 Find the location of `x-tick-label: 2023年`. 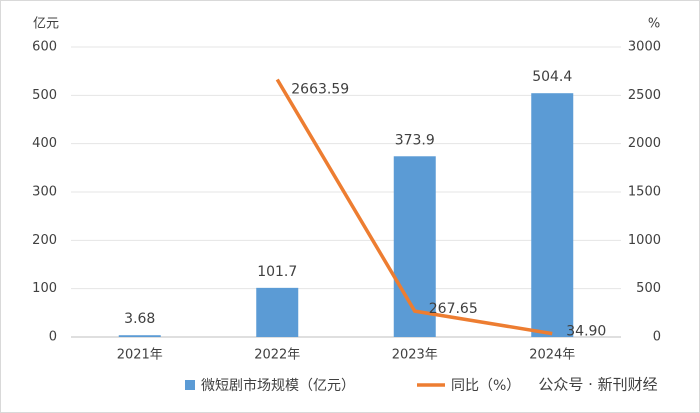

x-tick-label: 2023年 is located at coordinates (415, 355).